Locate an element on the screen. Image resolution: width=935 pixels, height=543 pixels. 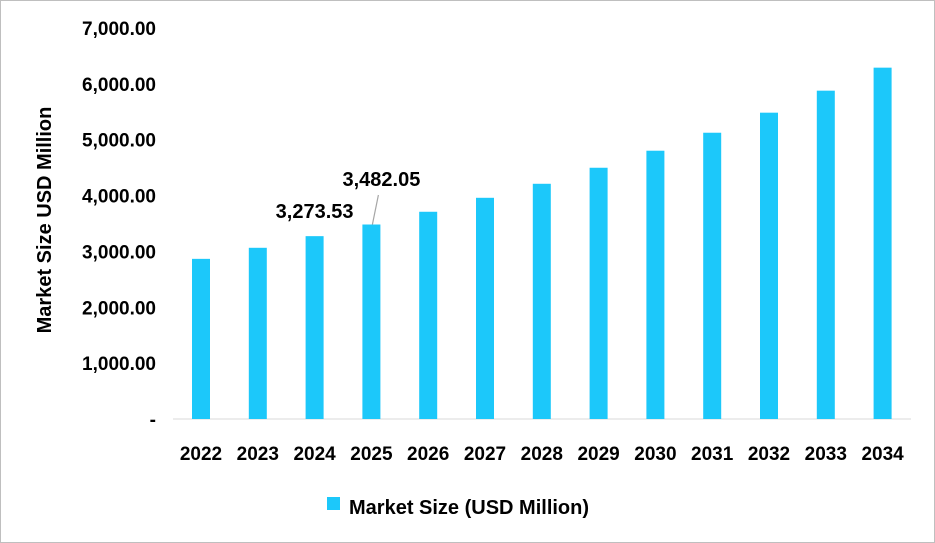
x-tick-label: 2024 is located at coordinates (314, 454).